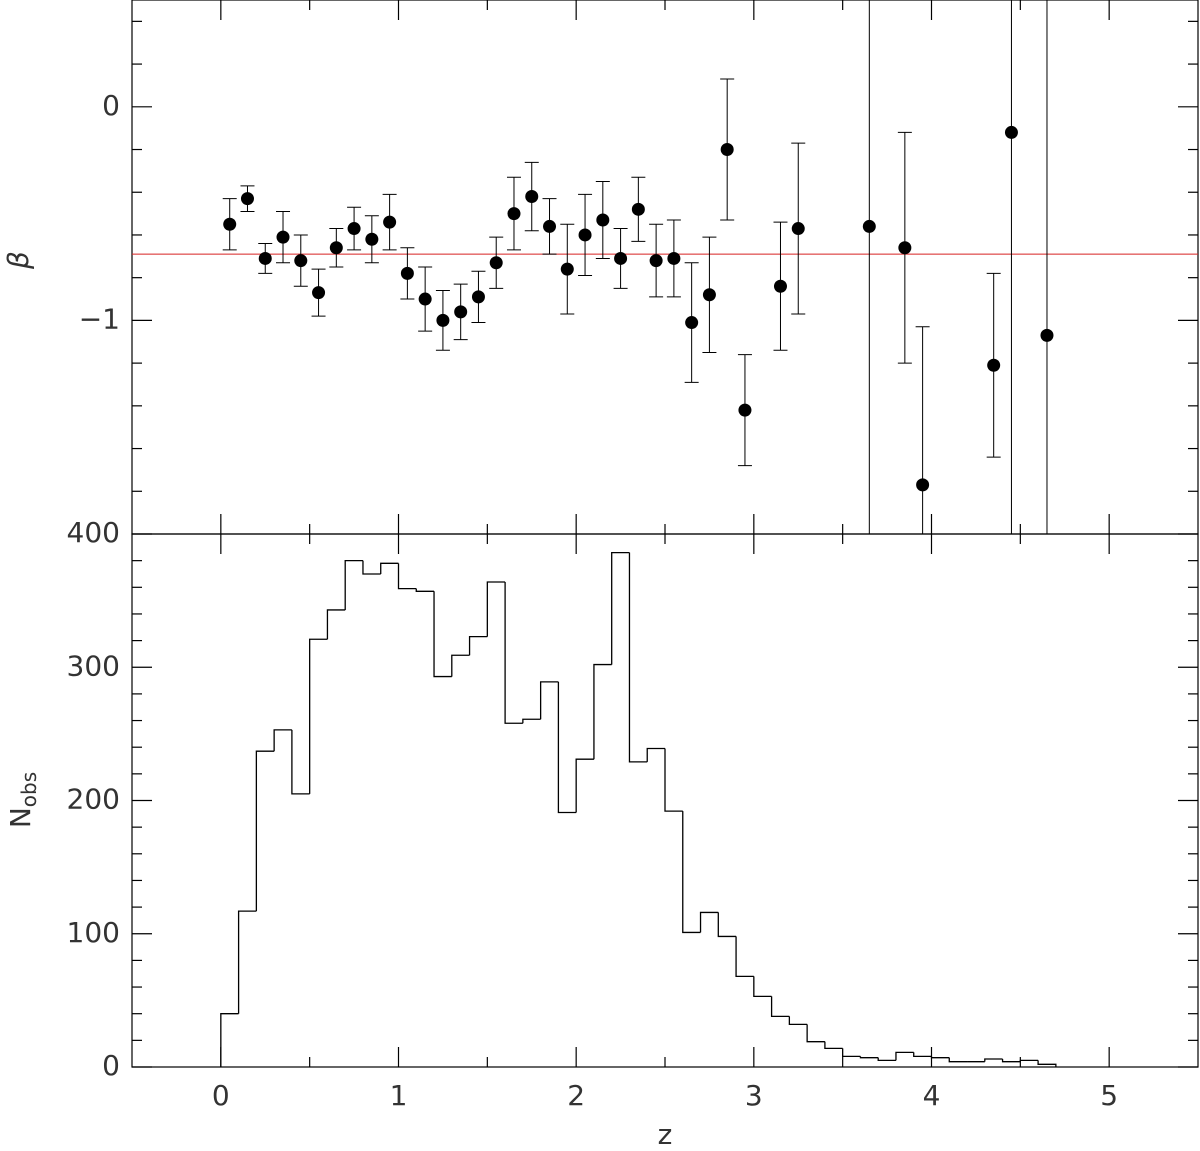 The width and height of the screenshot is (1200, 1151). I want to click on x-tick-label: 4, so click(932, 1095).